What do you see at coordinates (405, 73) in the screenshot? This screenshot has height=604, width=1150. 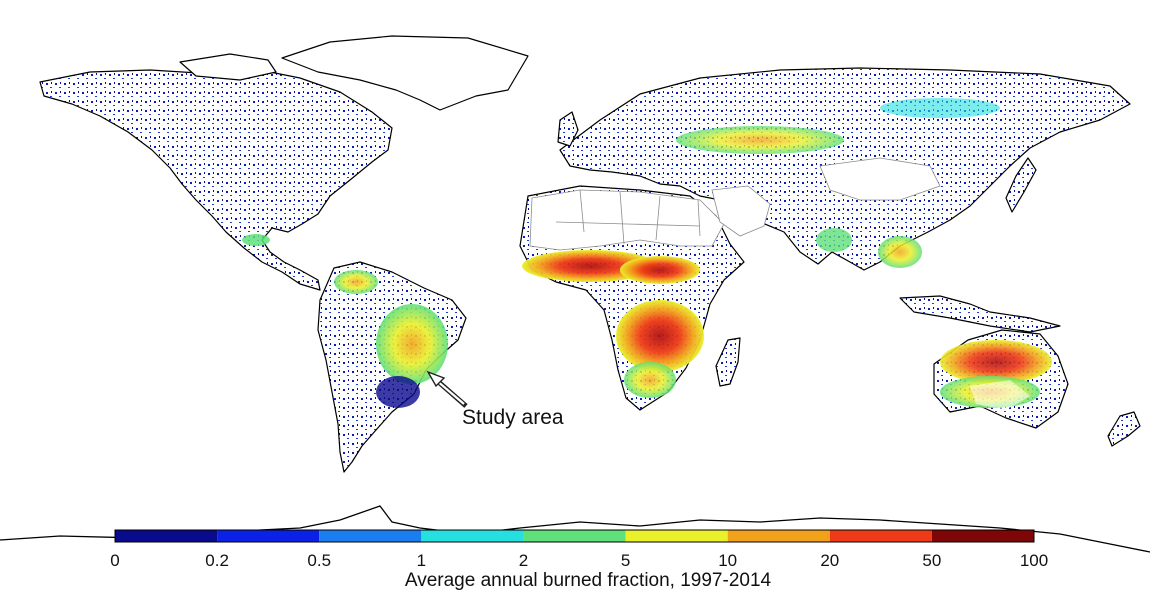 I see `greenland` at bounding box center [405, 73].